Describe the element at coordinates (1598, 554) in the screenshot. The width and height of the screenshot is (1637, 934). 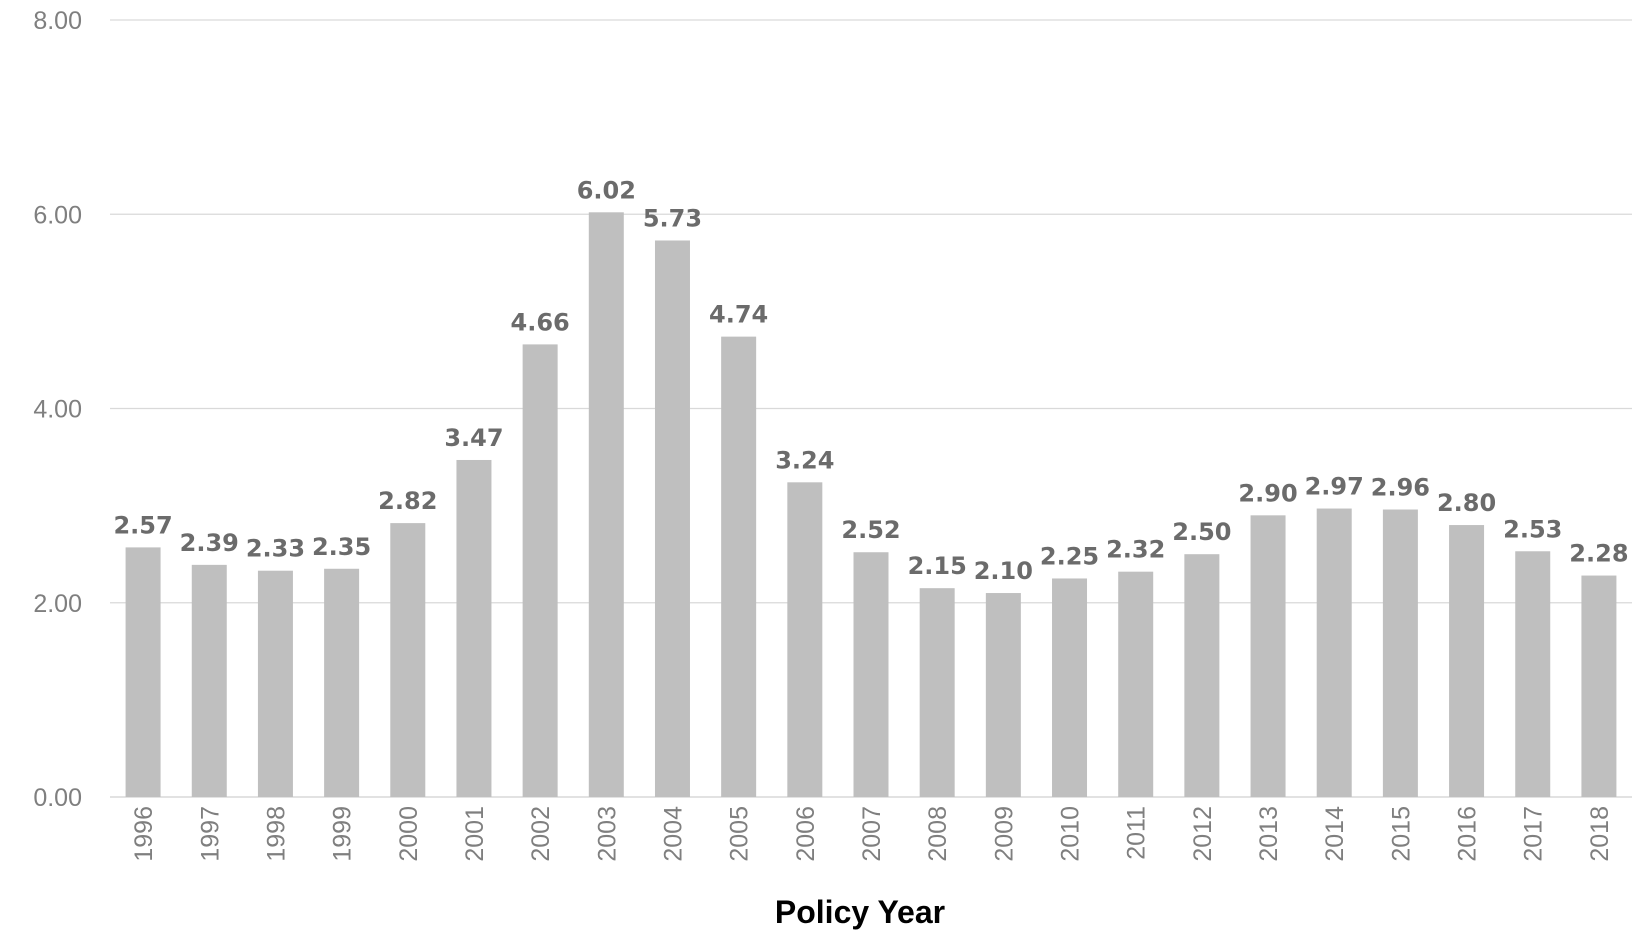
I see `data-label: 2.28` at that location.